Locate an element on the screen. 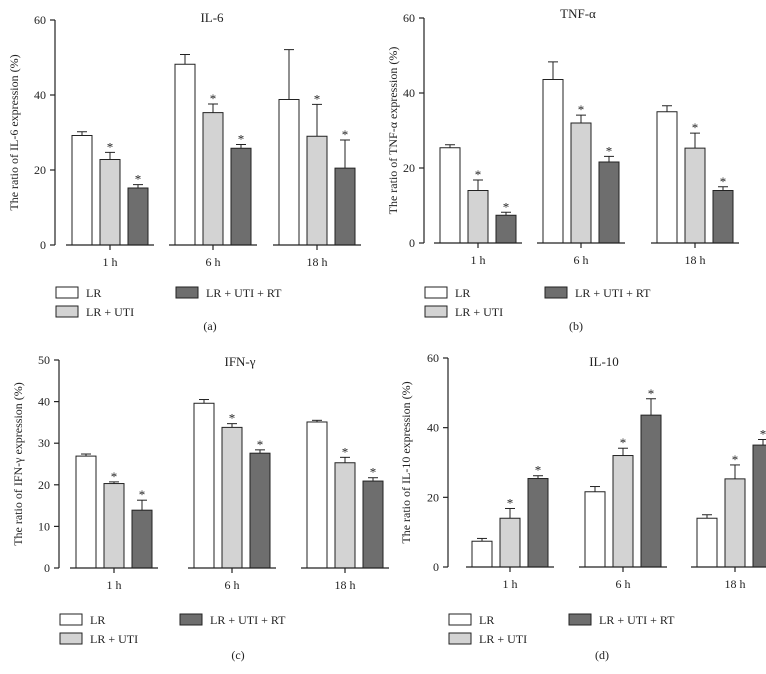  panel-label: (a) is located at coordinates (209, 326).